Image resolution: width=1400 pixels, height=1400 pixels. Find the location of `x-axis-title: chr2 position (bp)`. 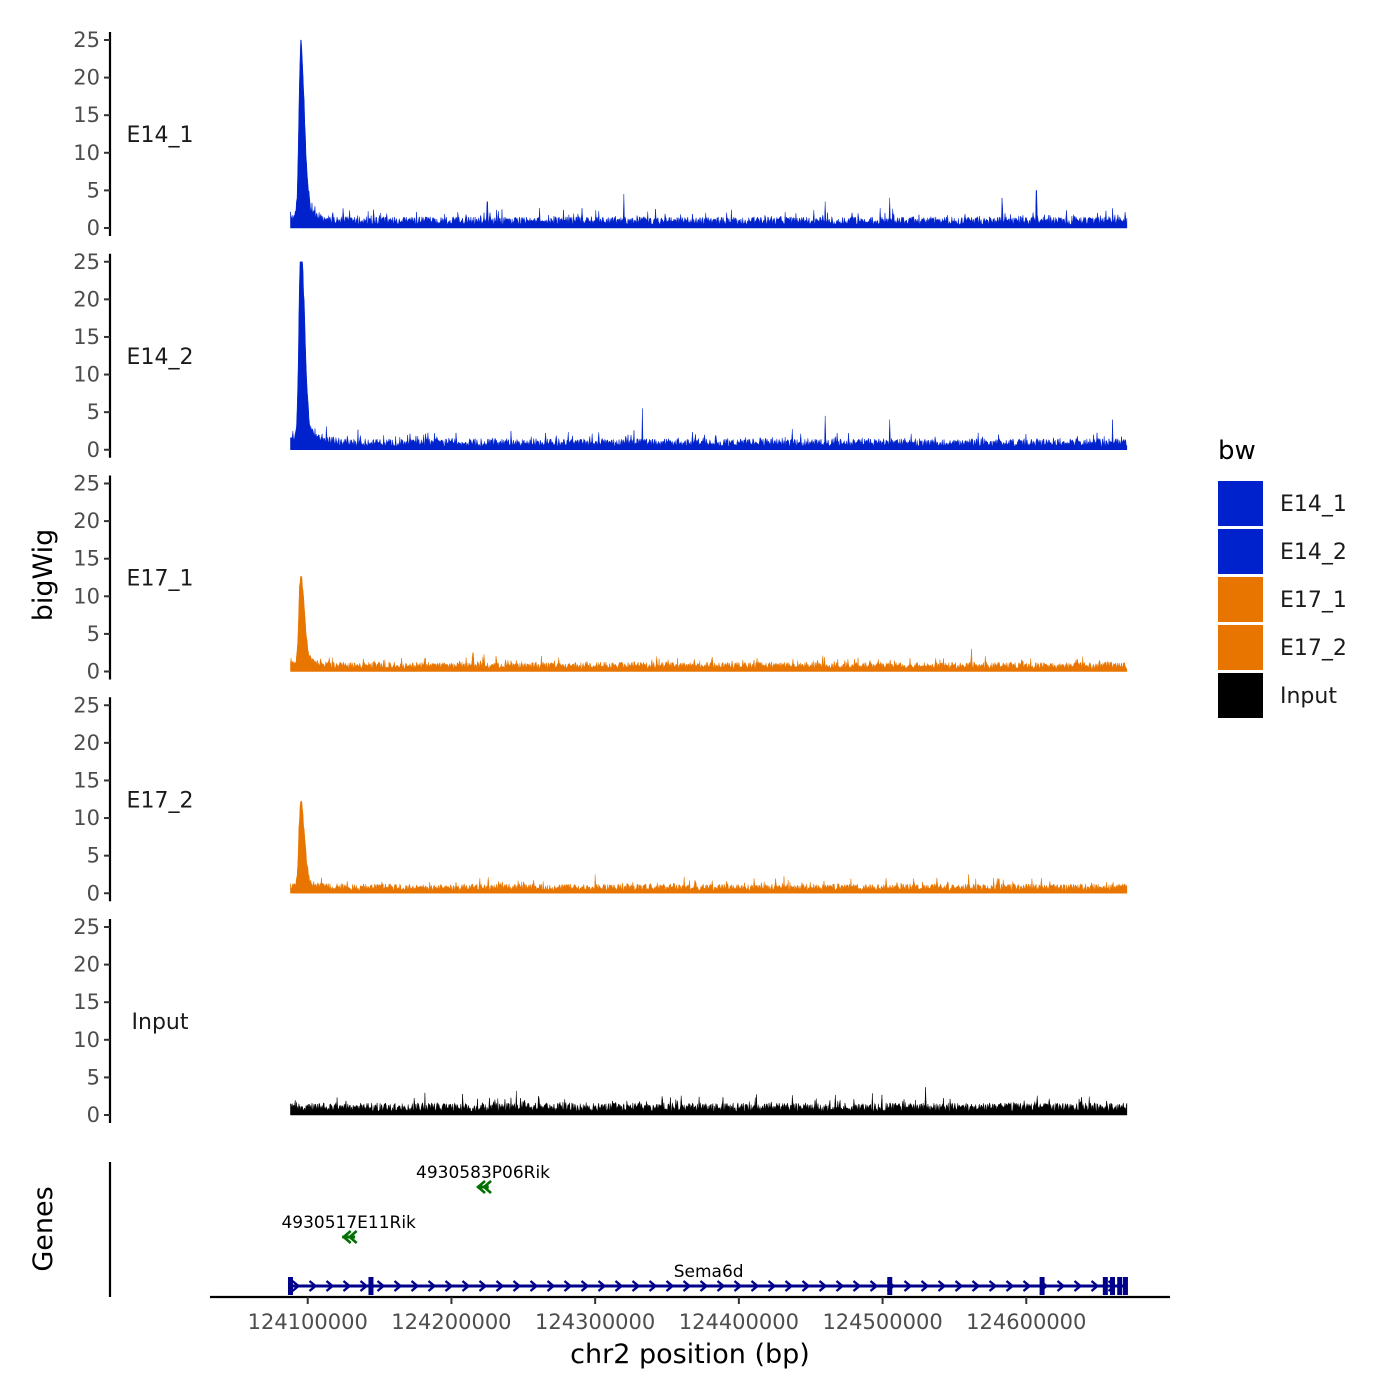

x-axis-title: chr2 position (bp) is located at coordinates (690, 1354).